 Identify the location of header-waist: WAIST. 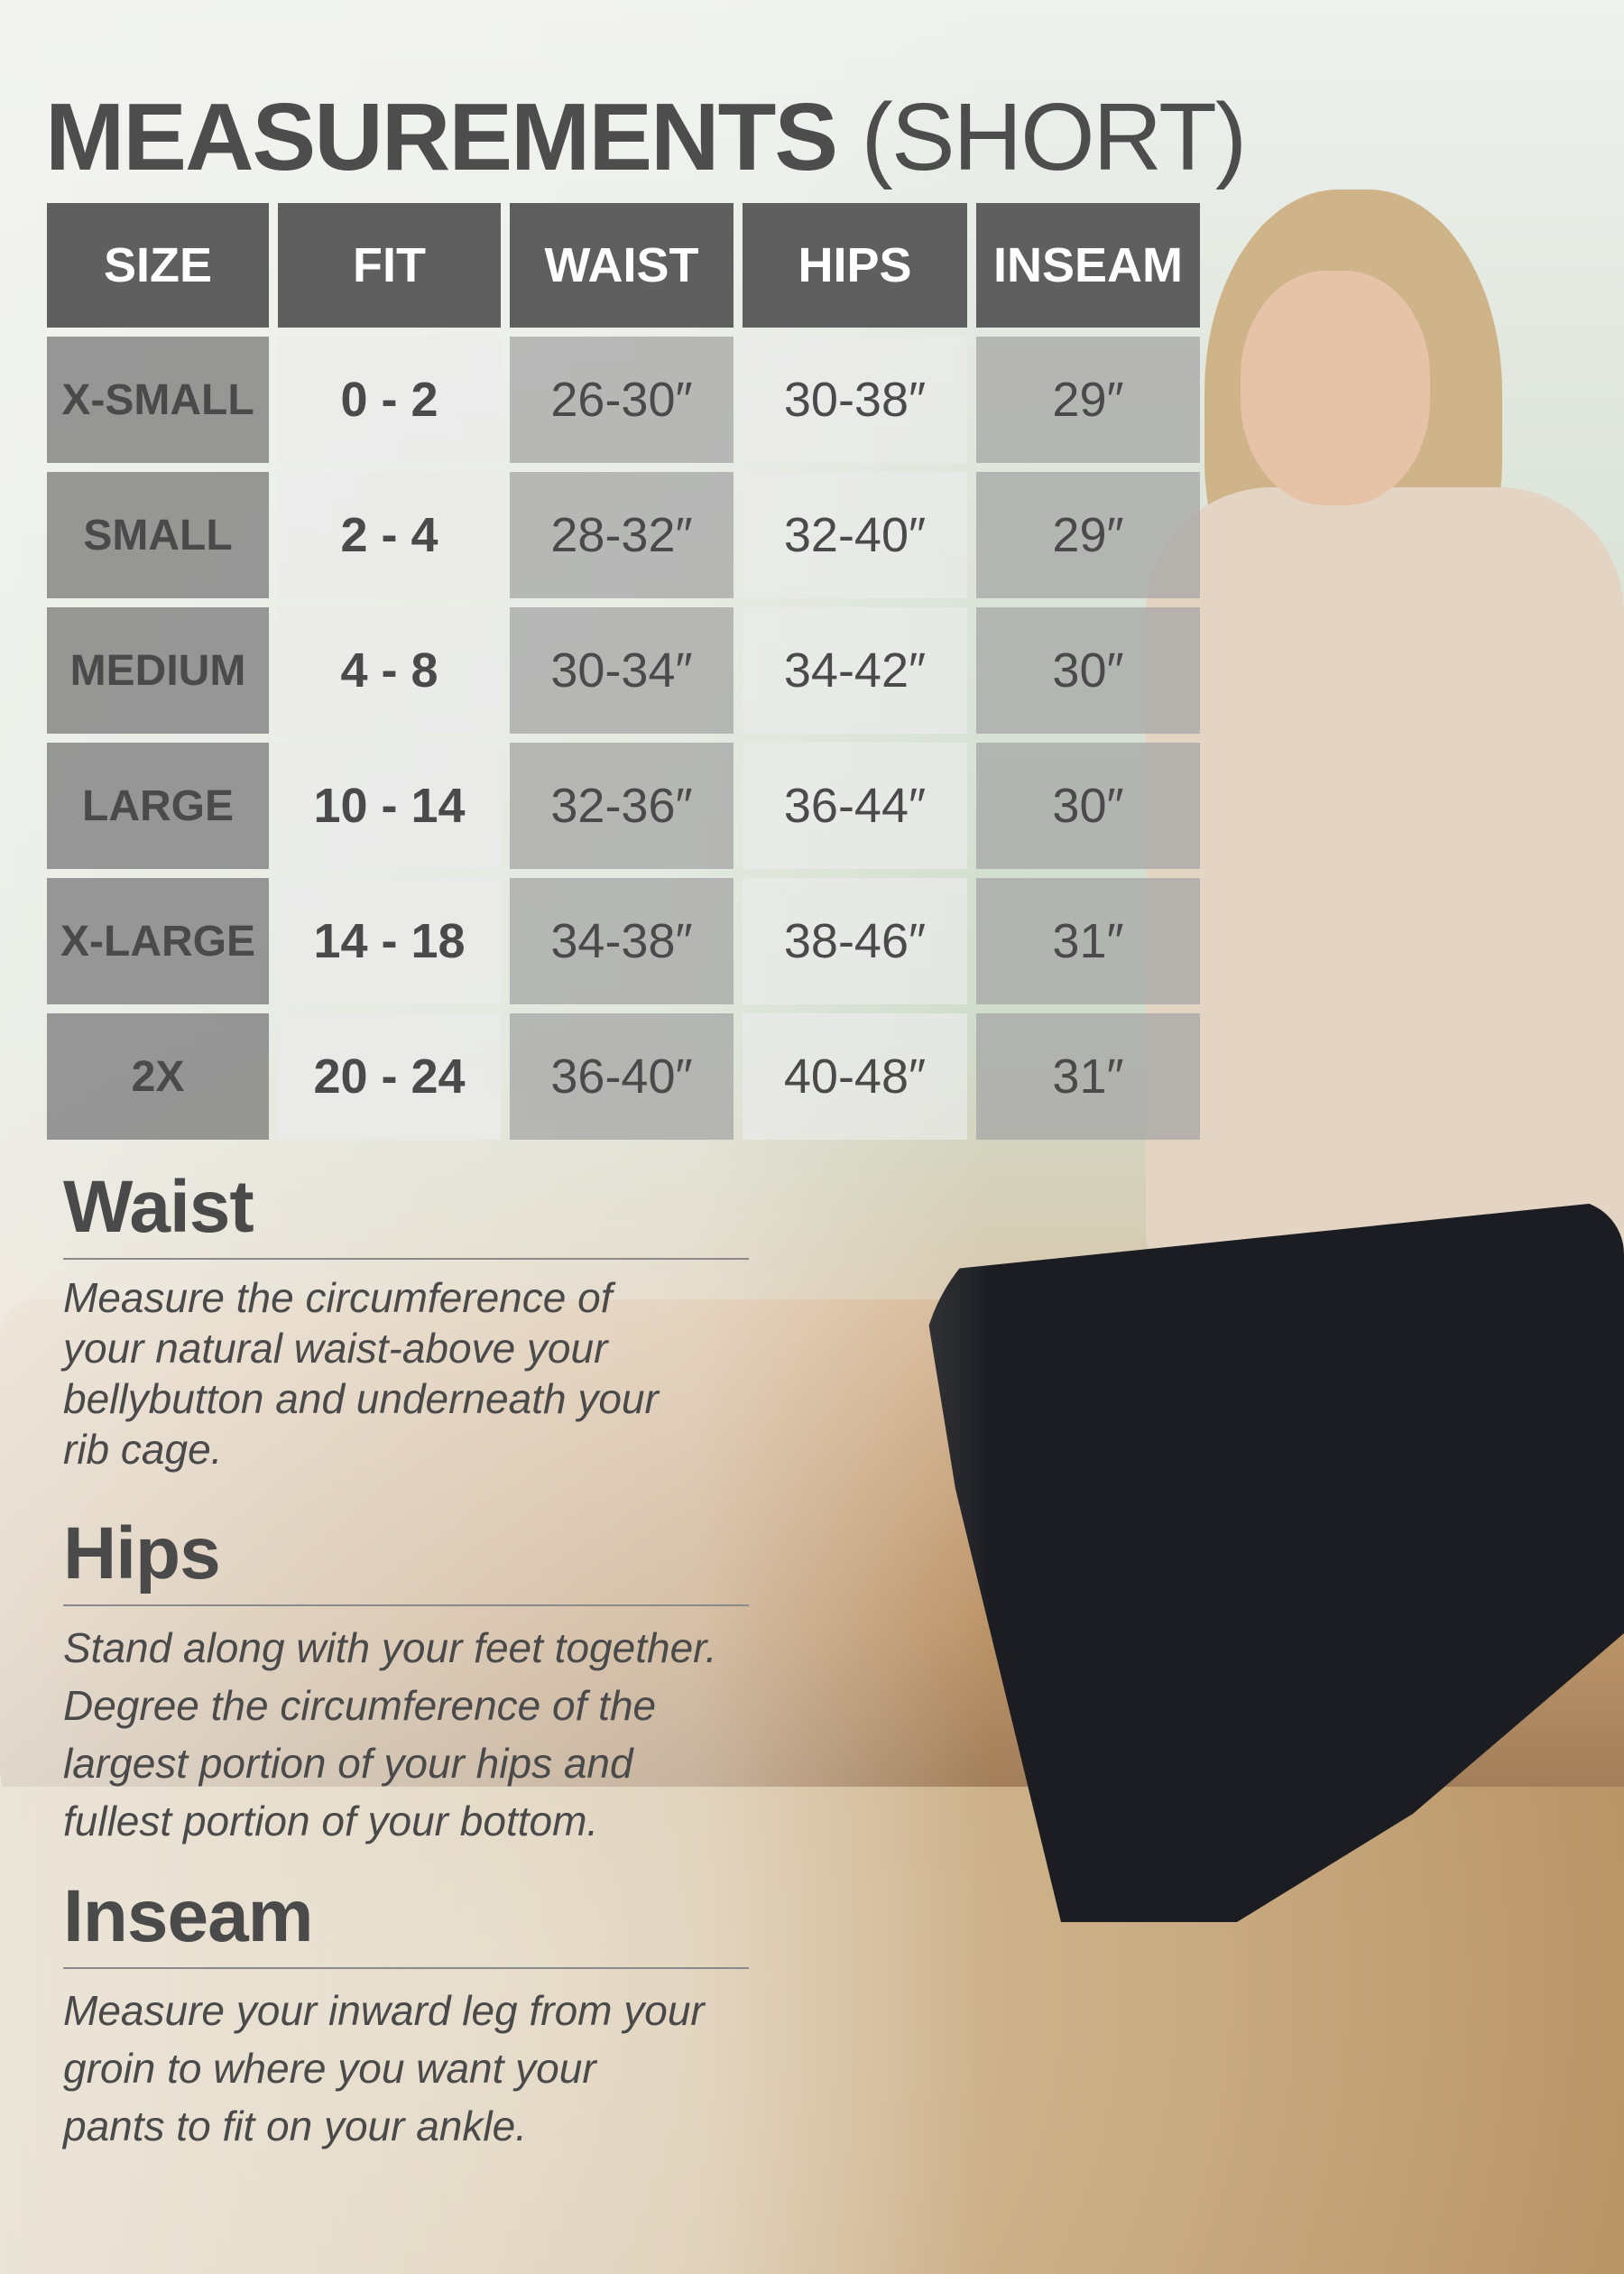
(622, 265).